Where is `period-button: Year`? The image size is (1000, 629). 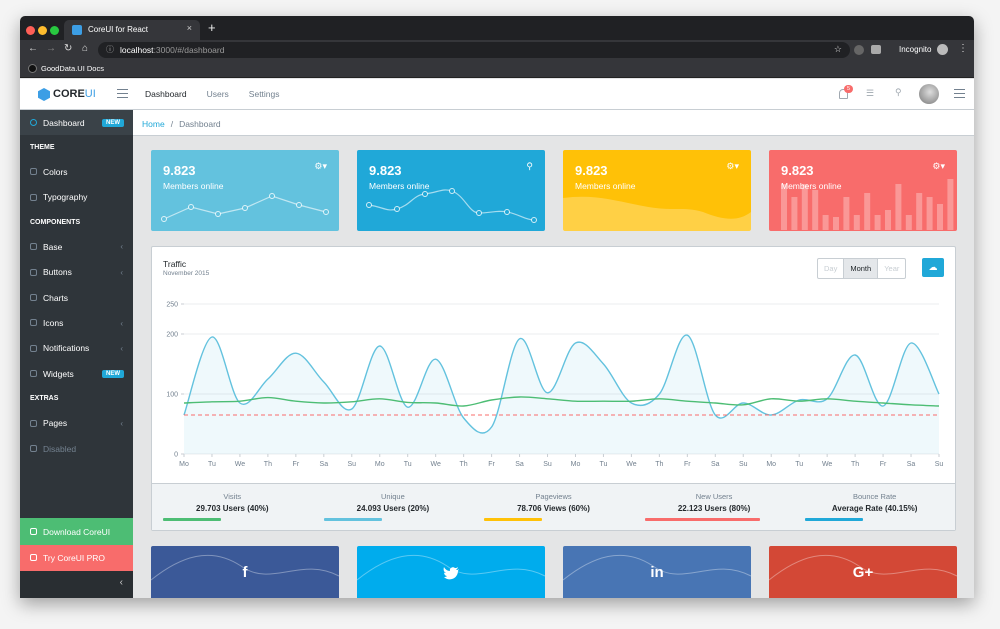
period-button: Year is located at coordinates (891, 268).